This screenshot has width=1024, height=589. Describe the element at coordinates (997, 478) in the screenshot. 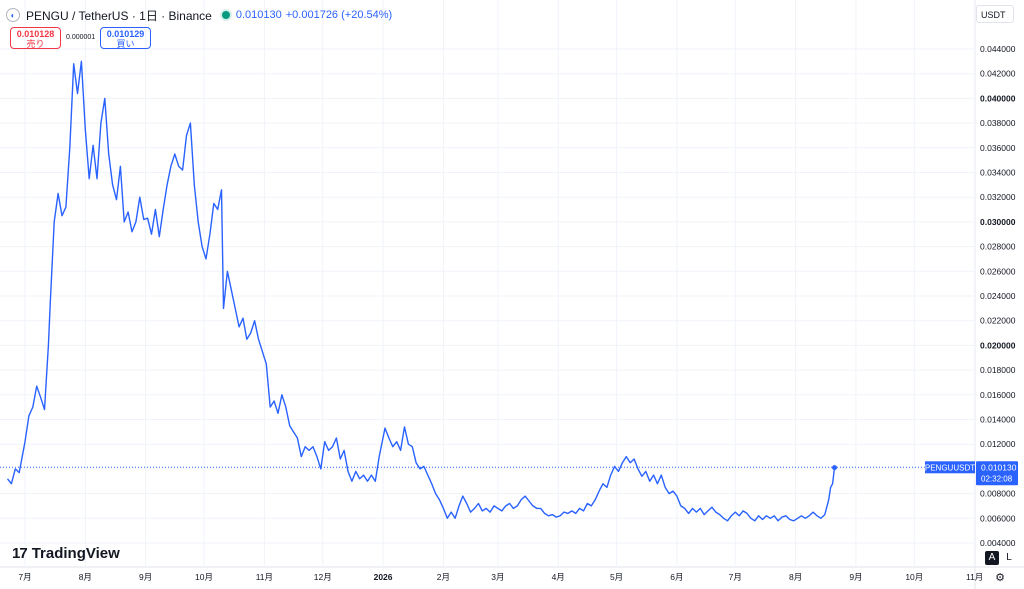

I see `bar-countdown: 02:32:08` at that location.